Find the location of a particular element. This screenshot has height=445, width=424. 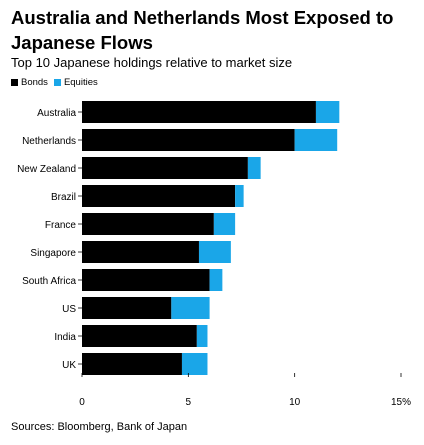

chart-legend: Bonds Equities is located at coordinates (54, 82).